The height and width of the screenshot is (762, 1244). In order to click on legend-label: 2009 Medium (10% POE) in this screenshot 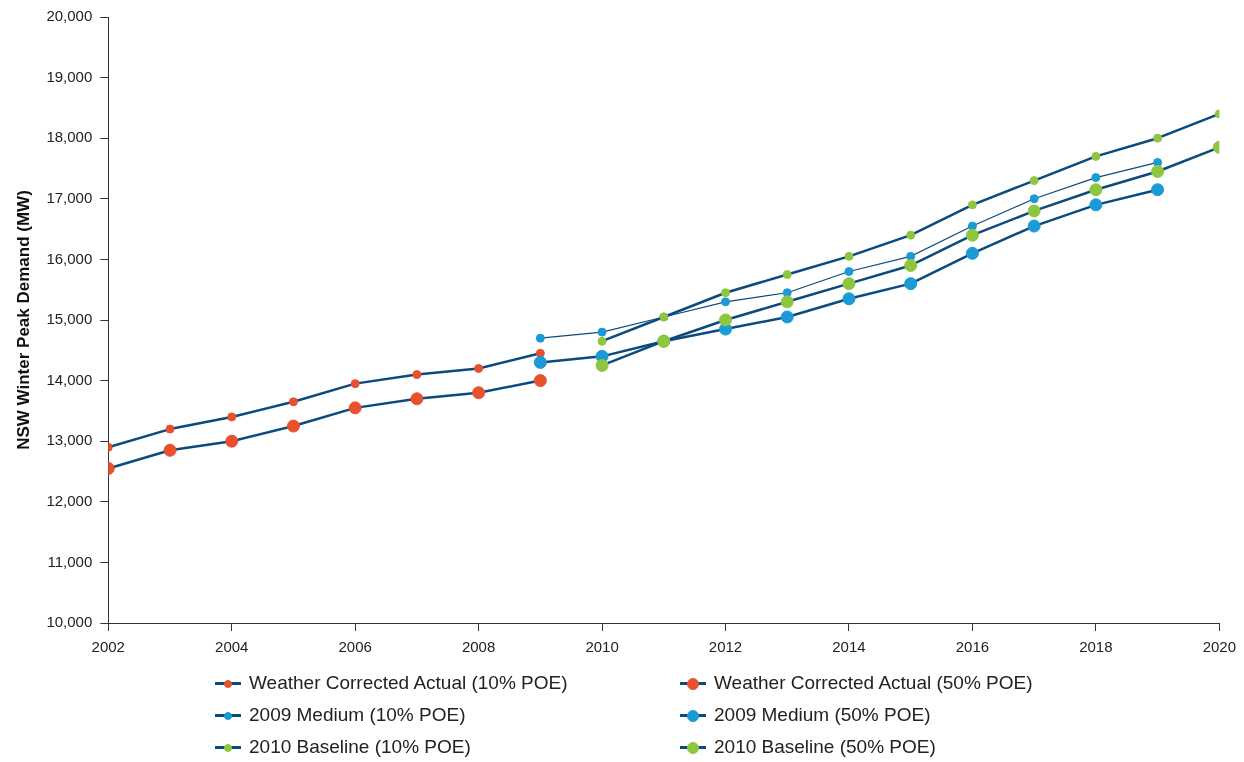, I will do `click(357, 715)`.